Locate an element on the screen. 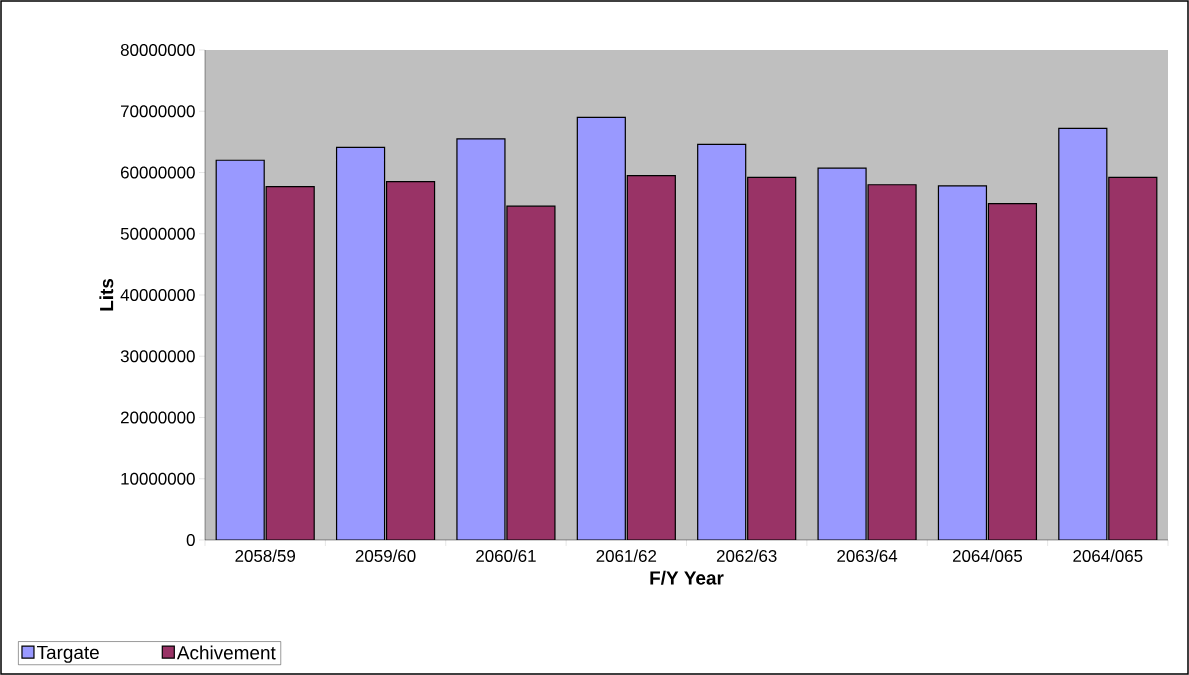 Image resolution: width=1189 pixels, height=675 pixels. y-tick-label: 70000000 is located at coordinates (158, 111).